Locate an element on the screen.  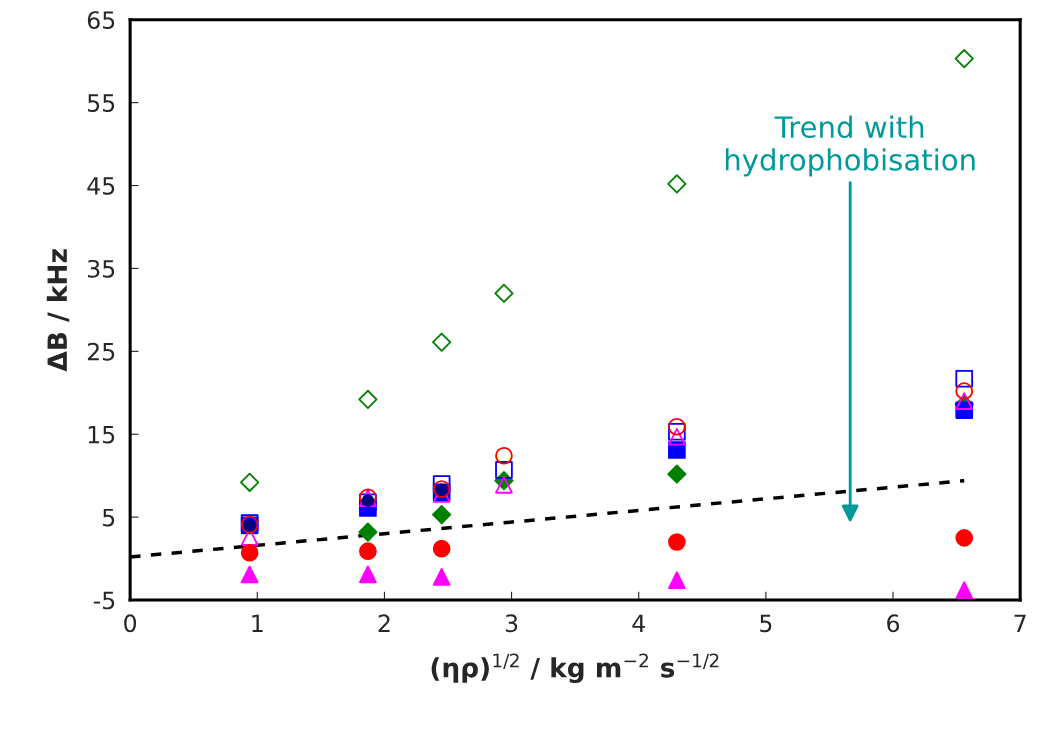
x-tick-label: 7 is located at coordinates (1020, 623).